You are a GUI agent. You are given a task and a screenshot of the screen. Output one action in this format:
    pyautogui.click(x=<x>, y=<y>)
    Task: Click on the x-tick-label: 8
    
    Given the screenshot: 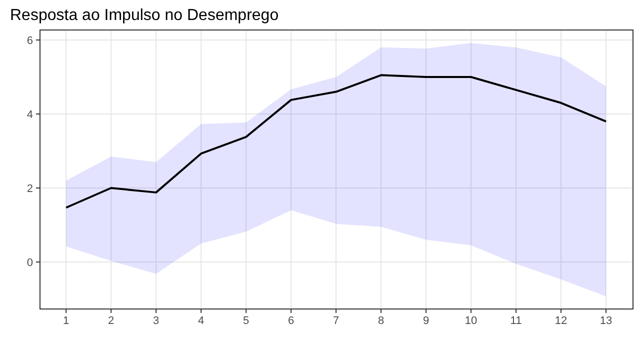 What is the action you would take?
    pyautogui.click(x=381, y=321)
    